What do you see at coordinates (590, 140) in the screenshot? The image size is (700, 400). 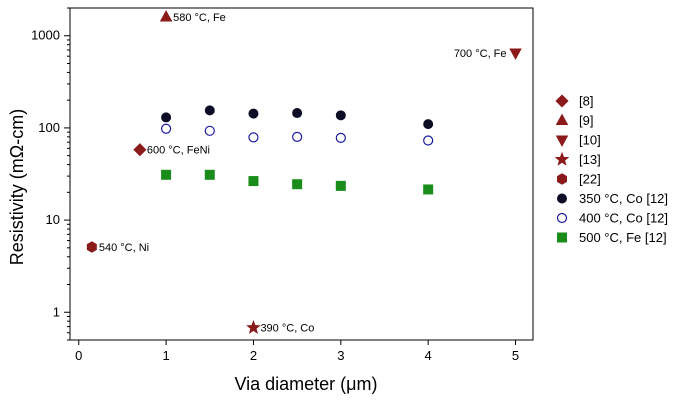 I see `legend-entry: [10]` at bounding box center [590, 140].